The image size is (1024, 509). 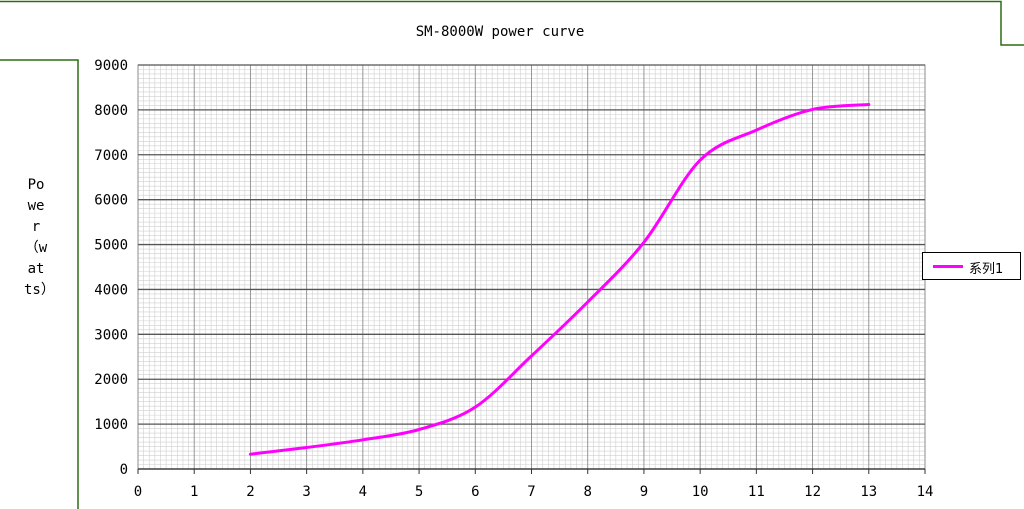 I want to click on x-tick-label: 2, so click(x=250, y=492).